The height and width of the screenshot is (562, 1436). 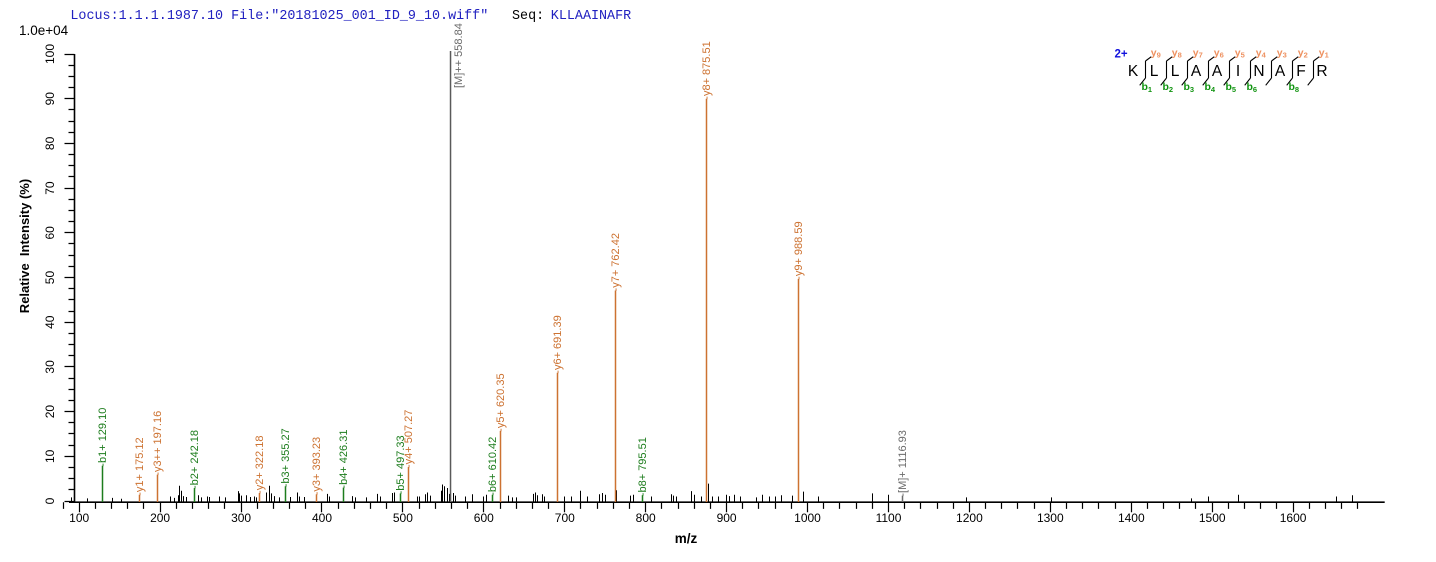 I want to click on svg-text: y2, so click(x=1303, y=53).